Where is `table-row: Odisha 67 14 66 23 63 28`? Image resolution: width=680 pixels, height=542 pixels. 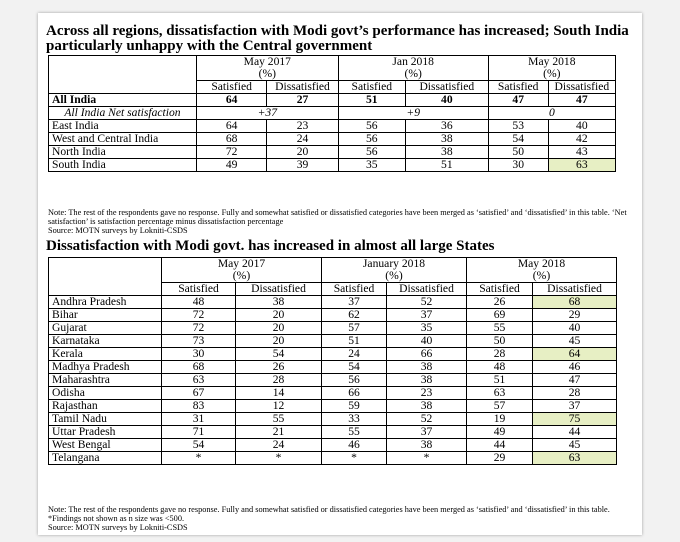 table-row: Odisha 67 14 66 23 63 28 is located at coordinates (332, 393).